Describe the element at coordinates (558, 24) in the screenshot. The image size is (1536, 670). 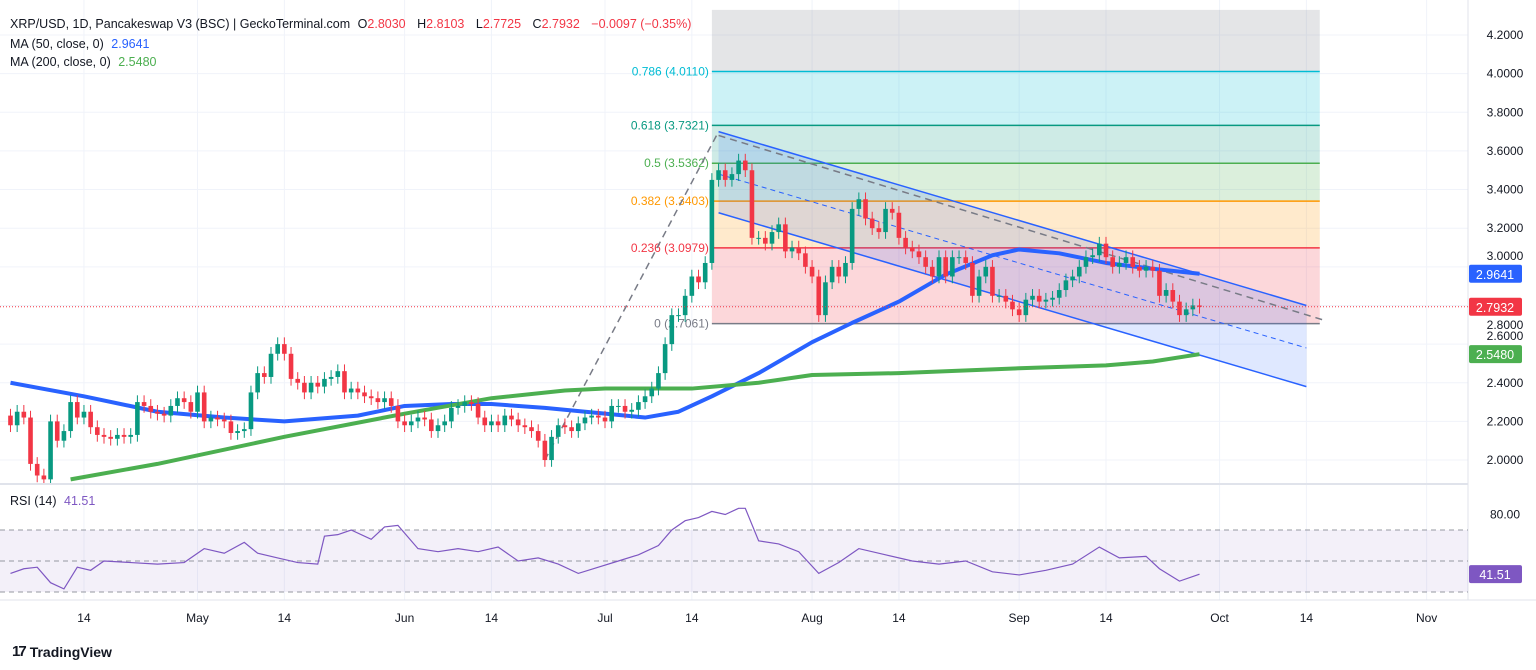
I see `close-value: C2.7932` at that location.